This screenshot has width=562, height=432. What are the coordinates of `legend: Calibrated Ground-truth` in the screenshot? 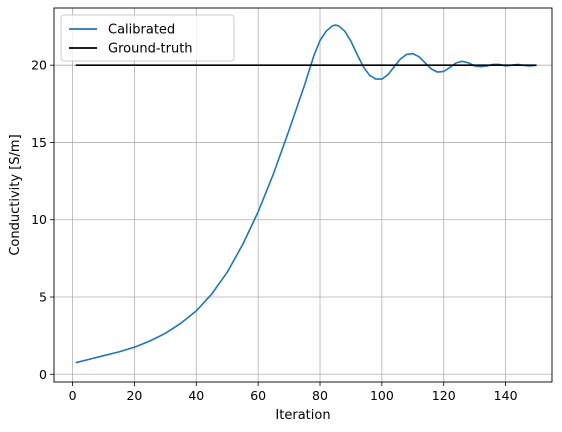 It's located at (147, 38).